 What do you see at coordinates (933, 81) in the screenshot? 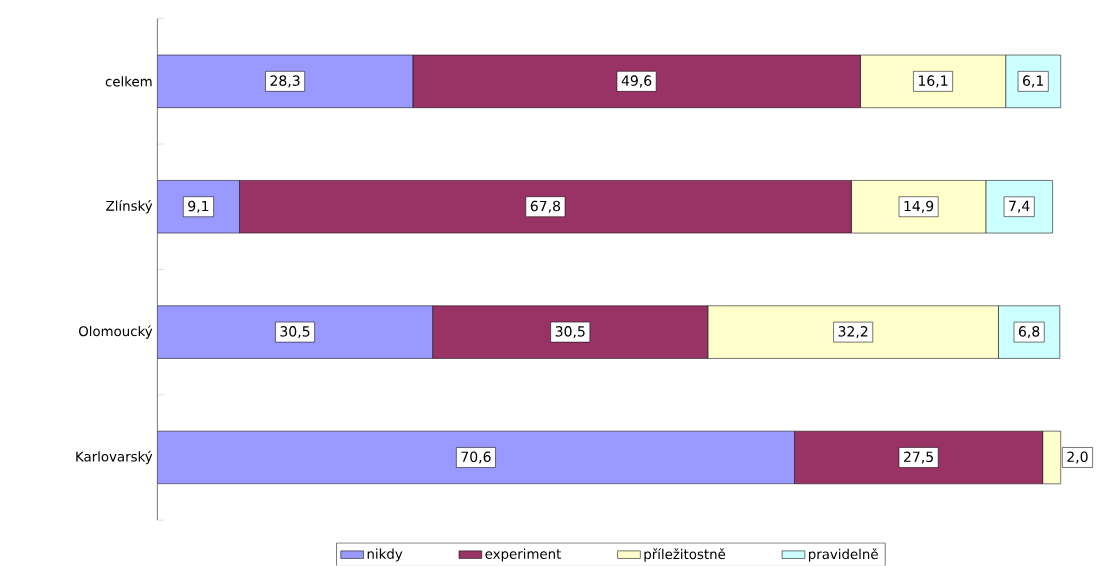
I see `data-label: 16,1` at bounding box center [933, 81].